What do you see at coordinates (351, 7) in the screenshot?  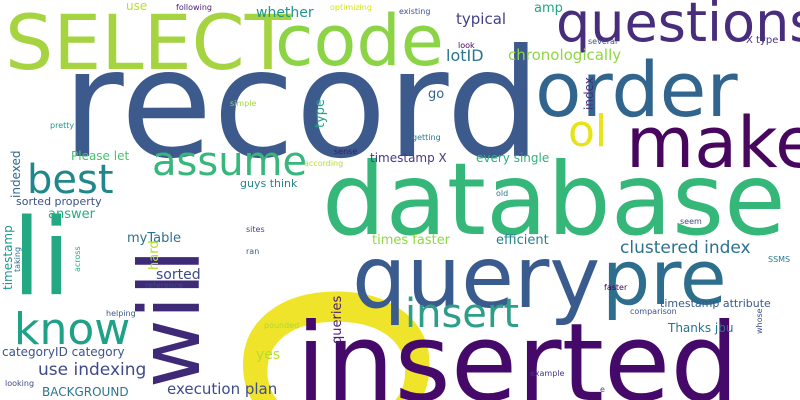 I see `word-optimizing: optimizing` at bounding box center [351, 7].